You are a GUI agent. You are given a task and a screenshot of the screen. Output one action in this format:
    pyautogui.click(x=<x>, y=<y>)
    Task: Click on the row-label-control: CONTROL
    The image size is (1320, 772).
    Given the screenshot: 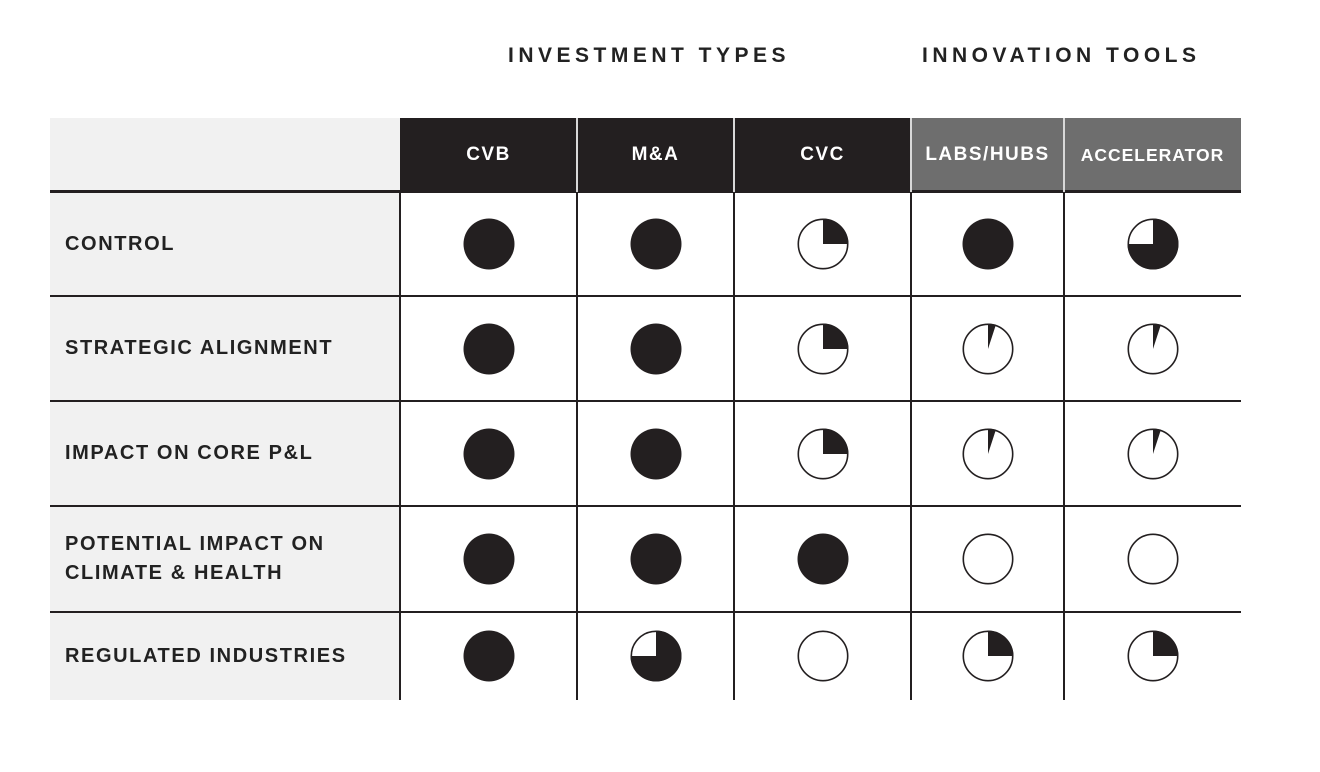 What is the action you would take?
    pyautogui.click(x=225, y=244)
    